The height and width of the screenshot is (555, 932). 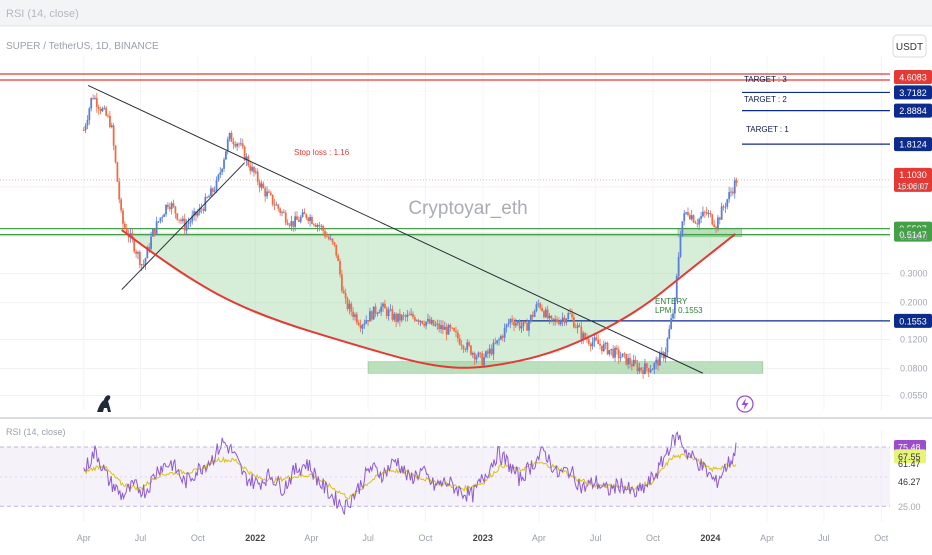 I want to click on level-price-tag: 0.1553, so click(x=913, y=320).